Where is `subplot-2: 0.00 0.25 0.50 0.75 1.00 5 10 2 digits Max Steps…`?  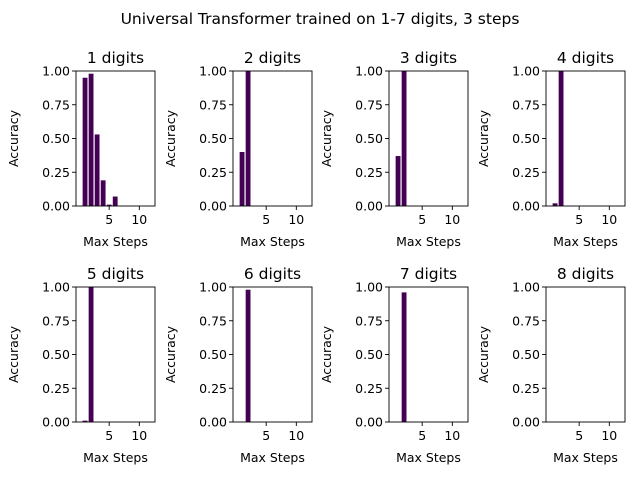 subplot-2: 0.00 0.25 0.50 0.75 1.00 5 10 2 digits Max Steps… is located at coordinates (238, 149).